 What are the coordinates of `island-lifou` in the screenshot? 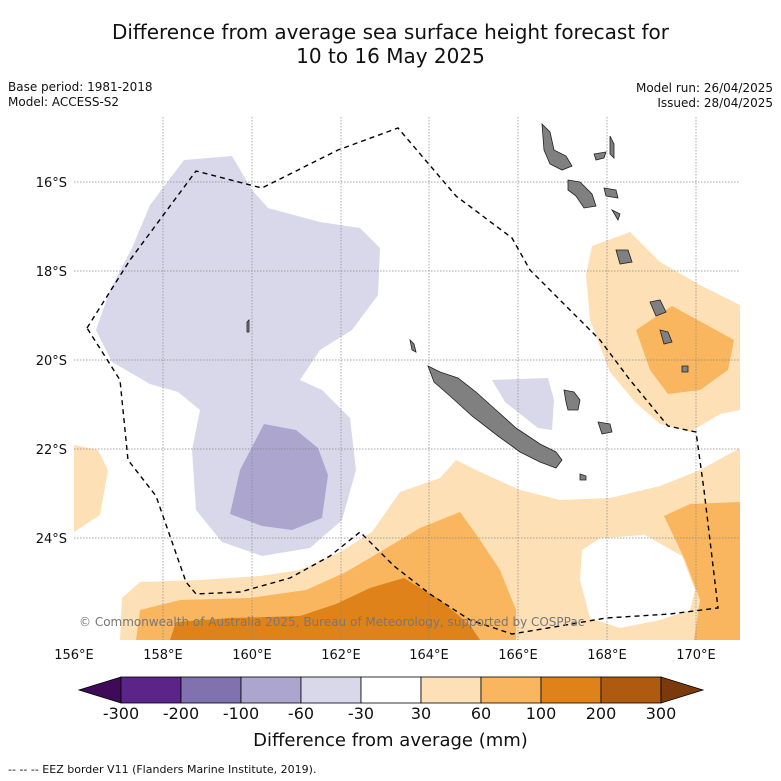 It's located at (605, 428).